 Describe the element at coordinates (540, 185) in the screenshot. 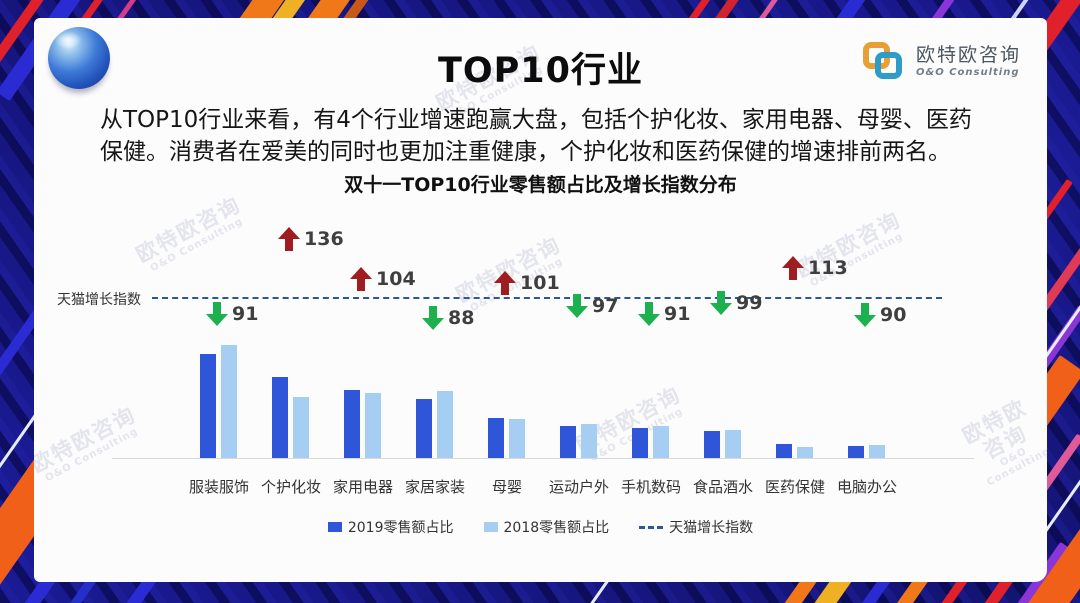

I see `chart-title: 双十一TOP10行业零售额占比及增长指数分布` at that location.